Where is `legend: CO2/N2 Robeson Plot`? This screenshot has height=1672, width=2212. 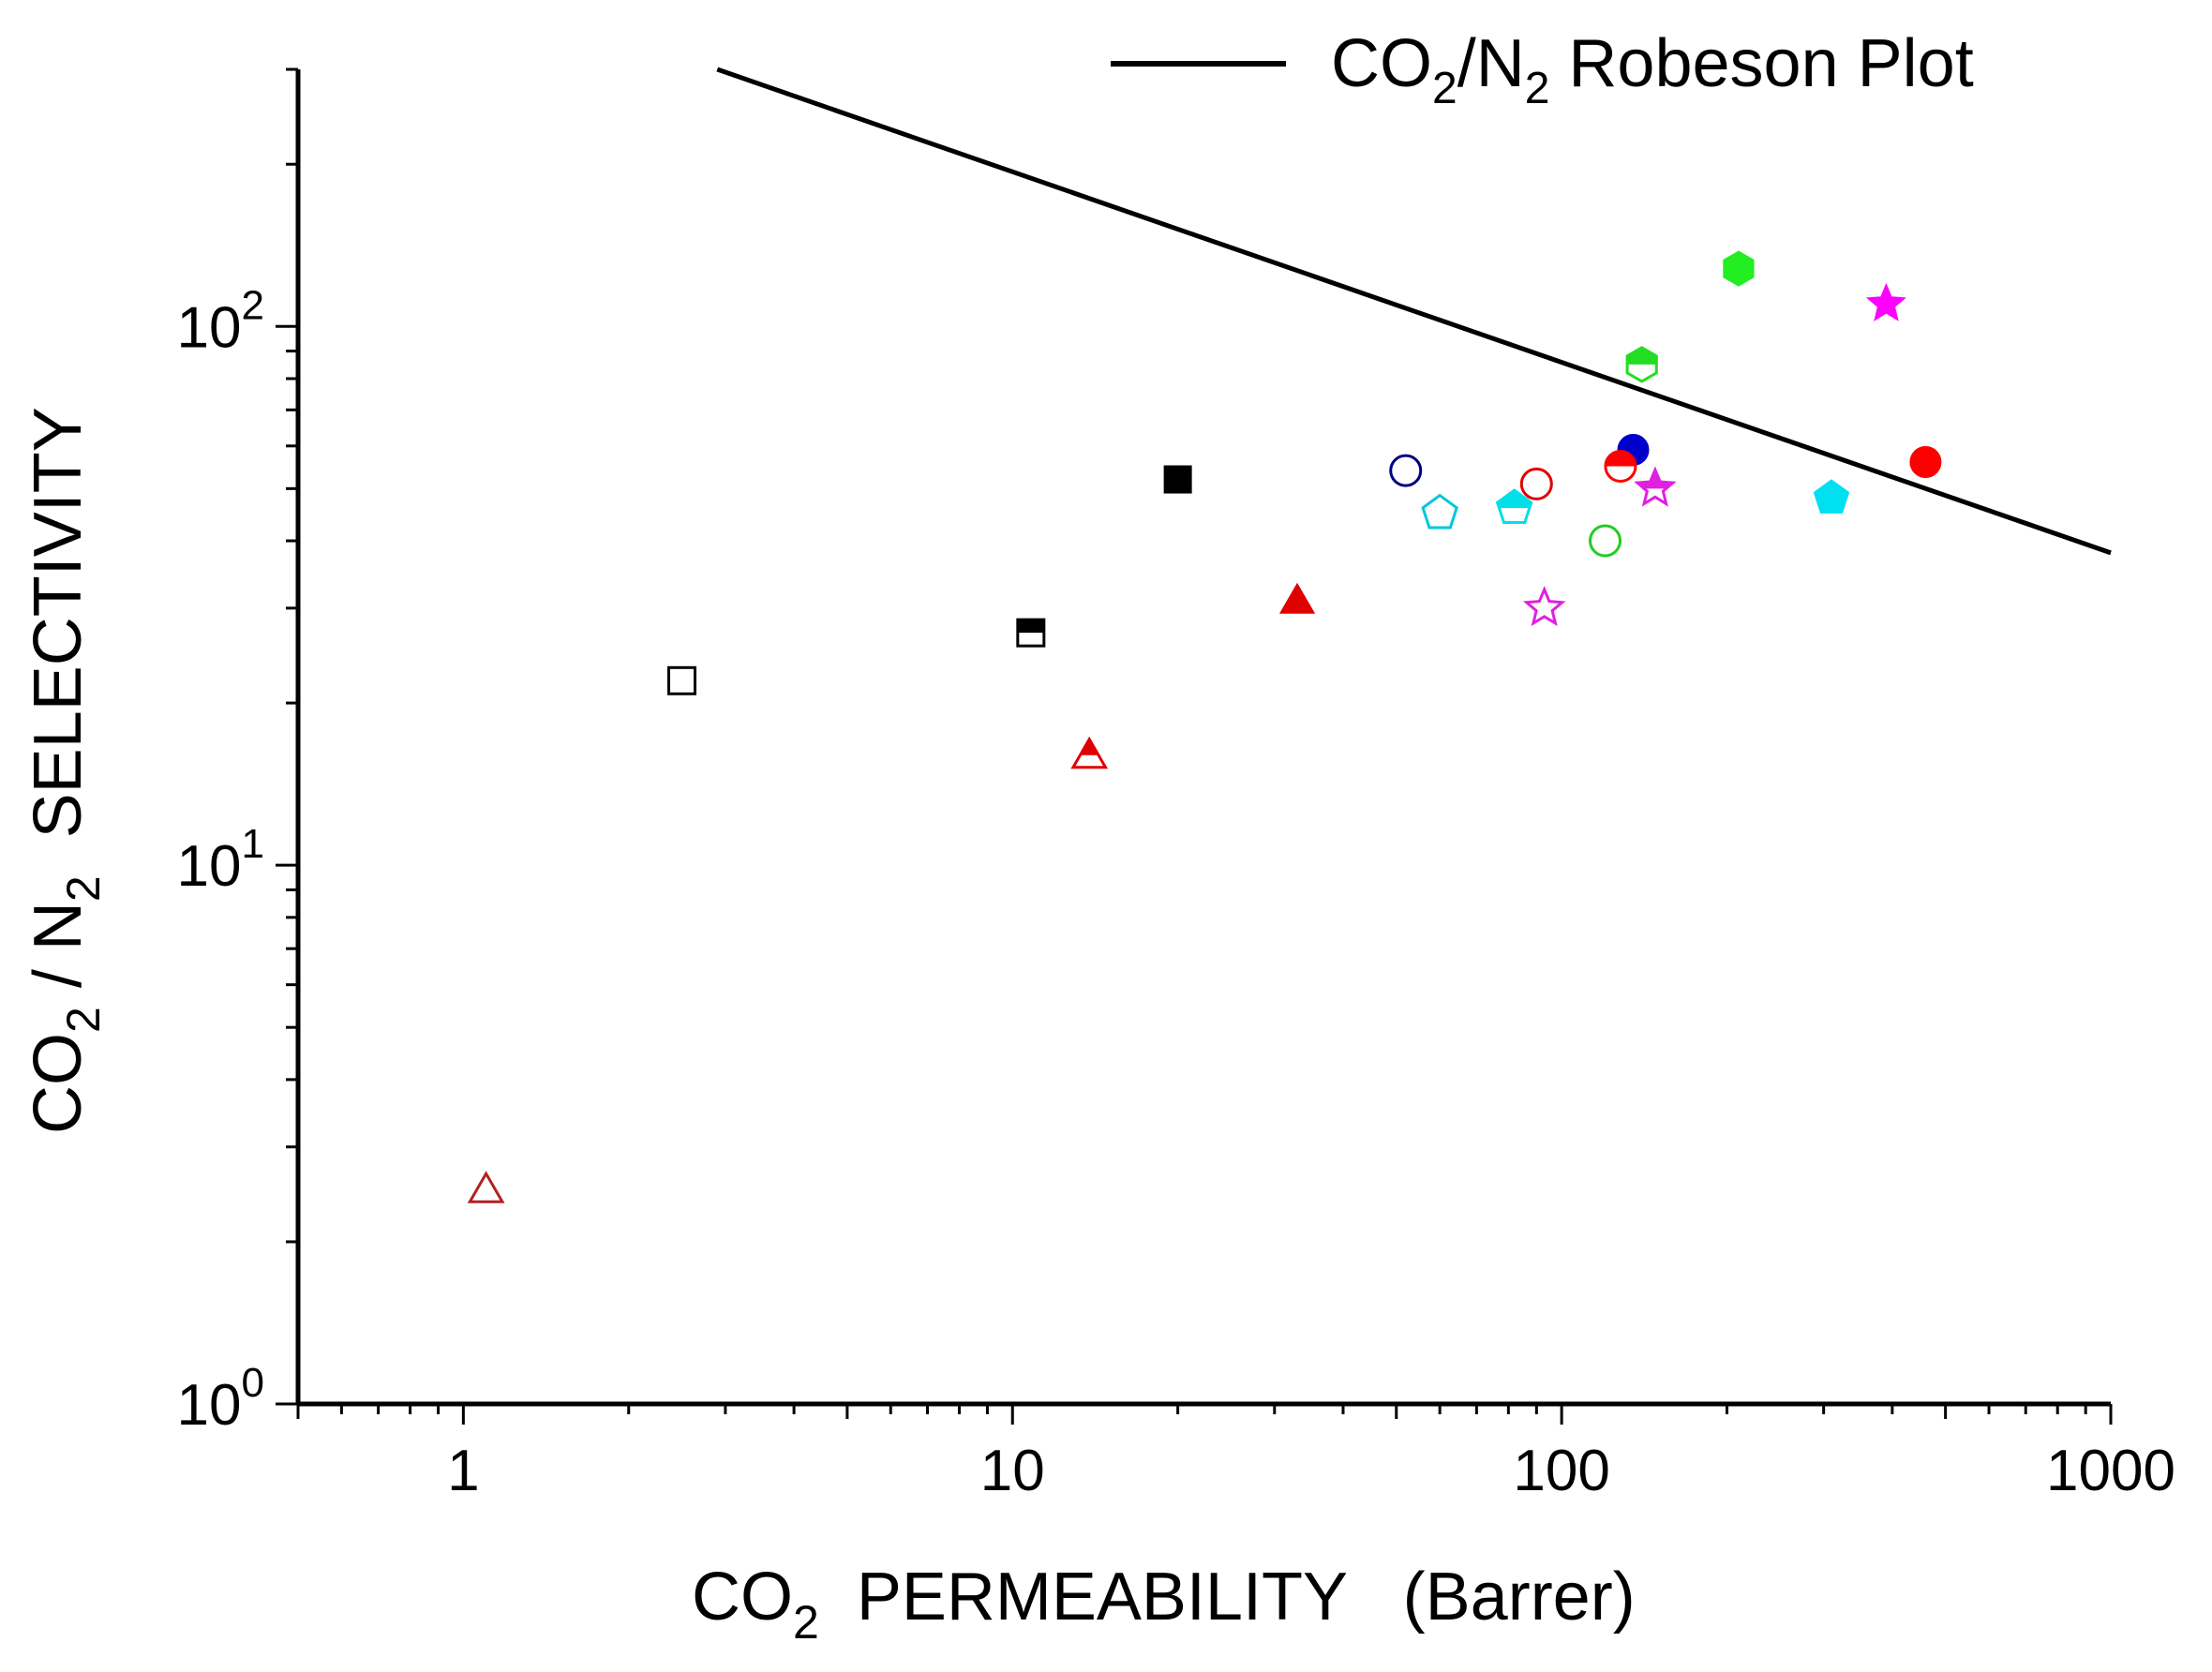 legend: CO2/N2 Robeson Plot is located at coordinates (1542, 69).